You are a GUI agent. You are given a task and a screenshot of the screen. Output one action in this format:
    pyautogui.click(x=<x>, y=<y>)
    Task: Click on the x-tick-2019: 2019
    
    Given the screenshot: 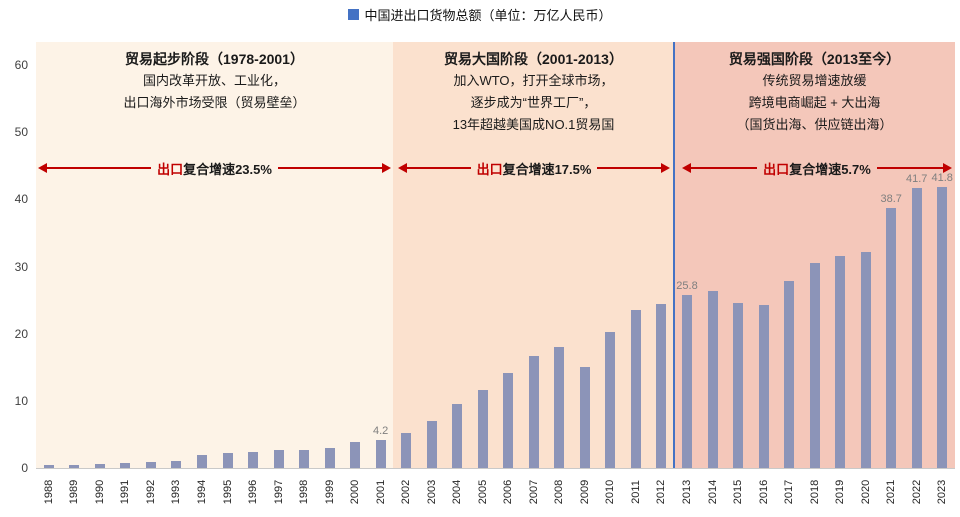 What is the action you would take?
    pyautogui.click(x=840, y=492)
    